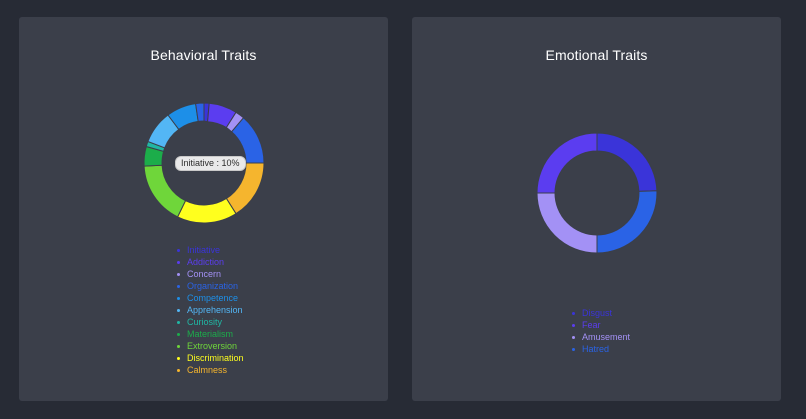  I want to click on legend-label: Disgust, so click(597, 313).